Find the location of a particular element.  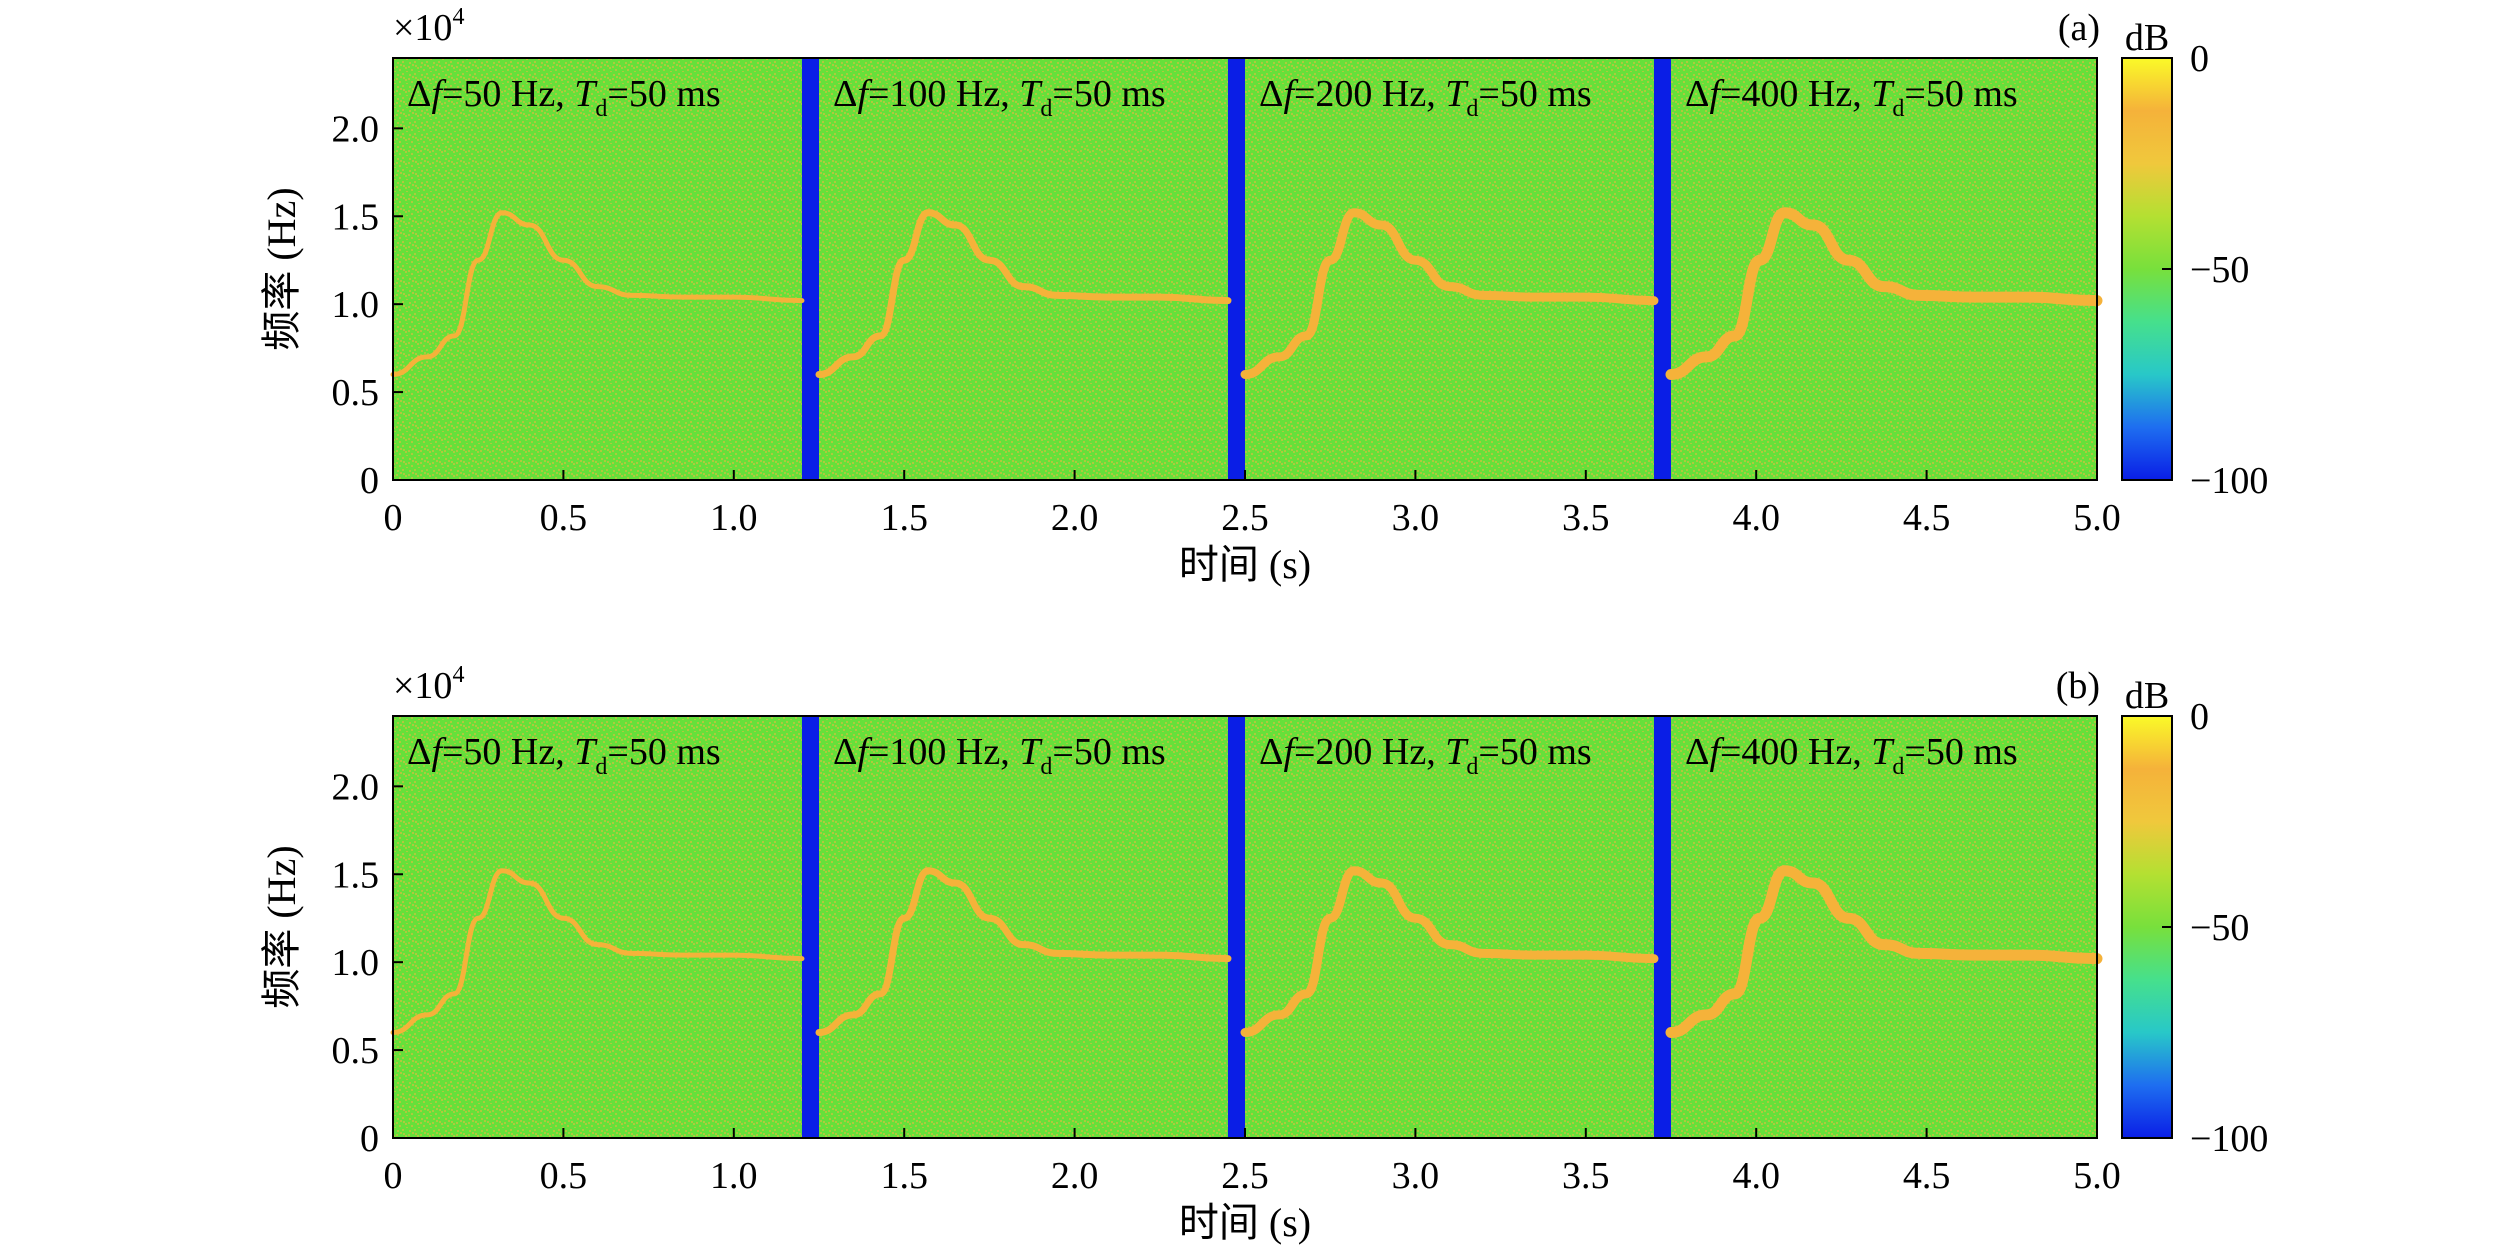

panel-label: (a) is located at coordinates (2079, 28).